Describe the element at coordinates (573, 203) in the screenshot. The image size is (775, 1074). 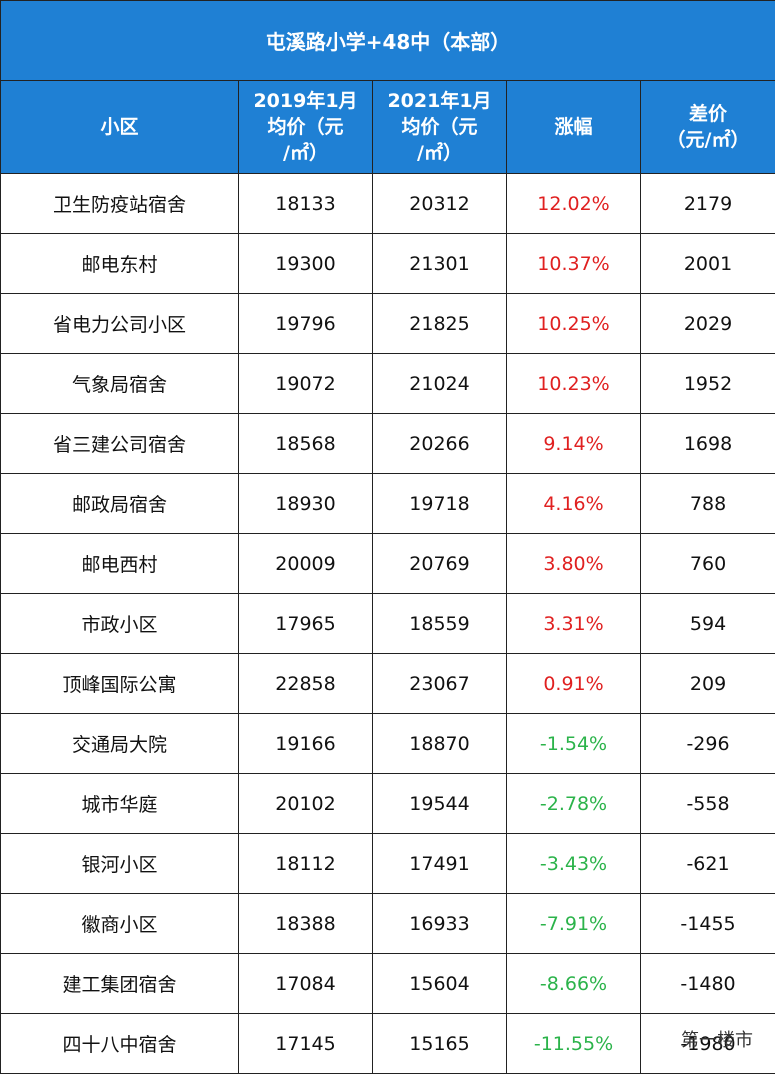
I see `cell: 12.02%` at that location.